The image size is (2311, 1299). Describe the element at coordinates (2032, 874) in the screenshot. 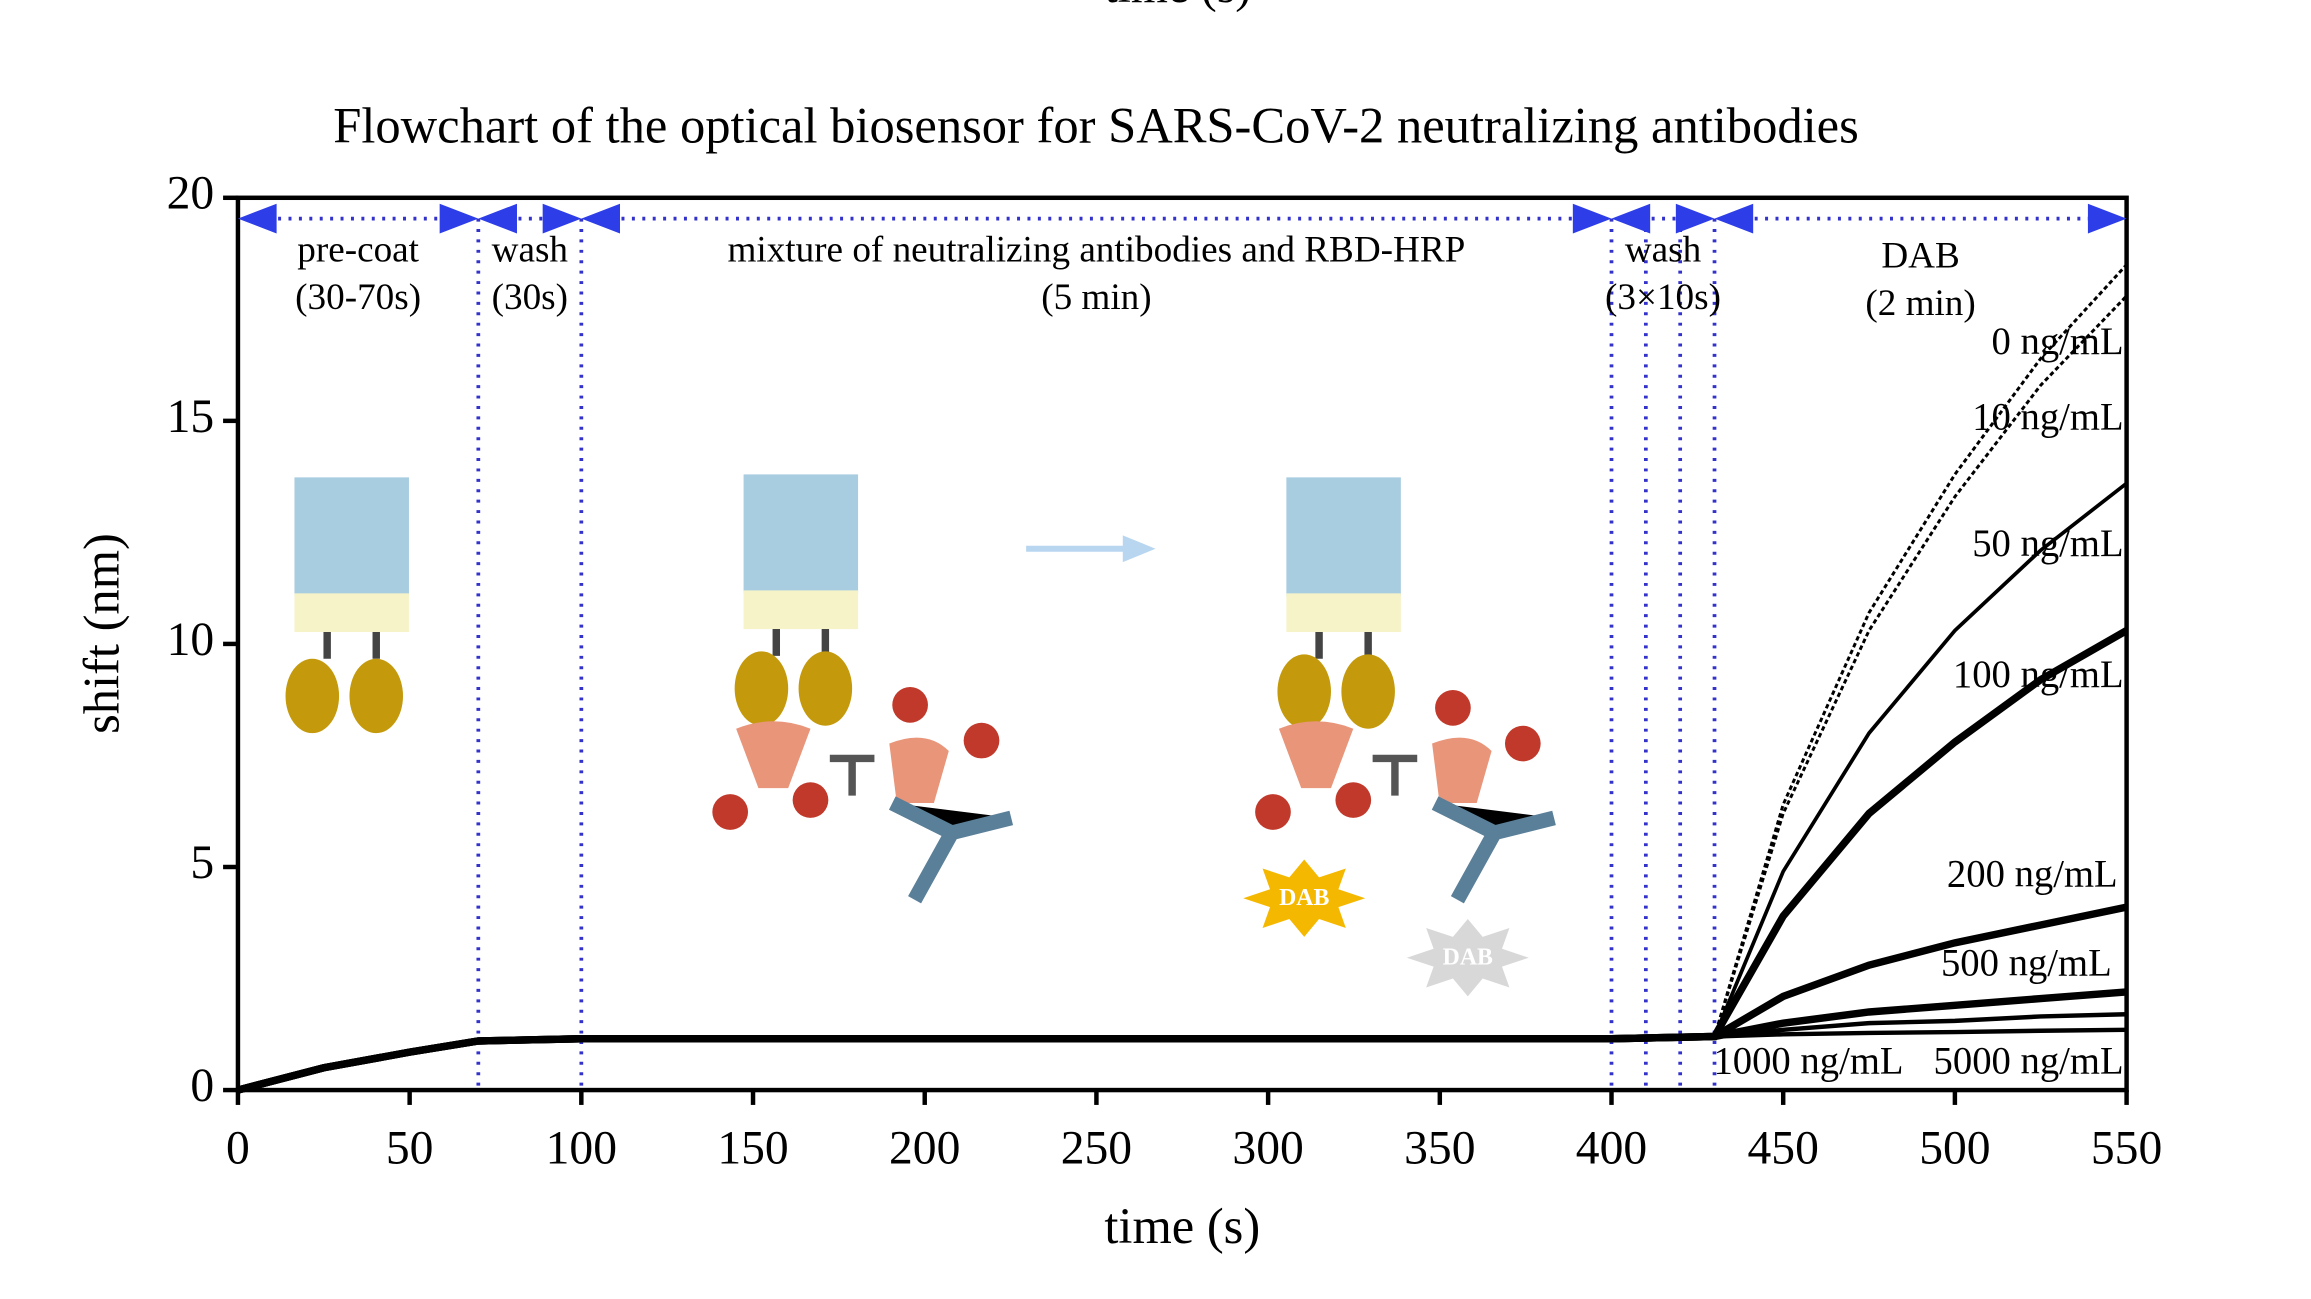

I see `series-label: 200 ng/mL` at that location.